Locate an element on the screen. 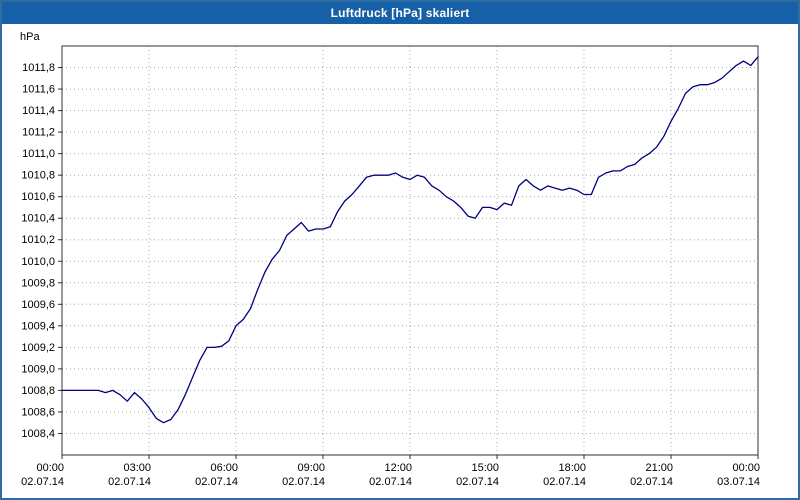  x-tick-time-label: 09:00 is located at coordinates (311, 468).